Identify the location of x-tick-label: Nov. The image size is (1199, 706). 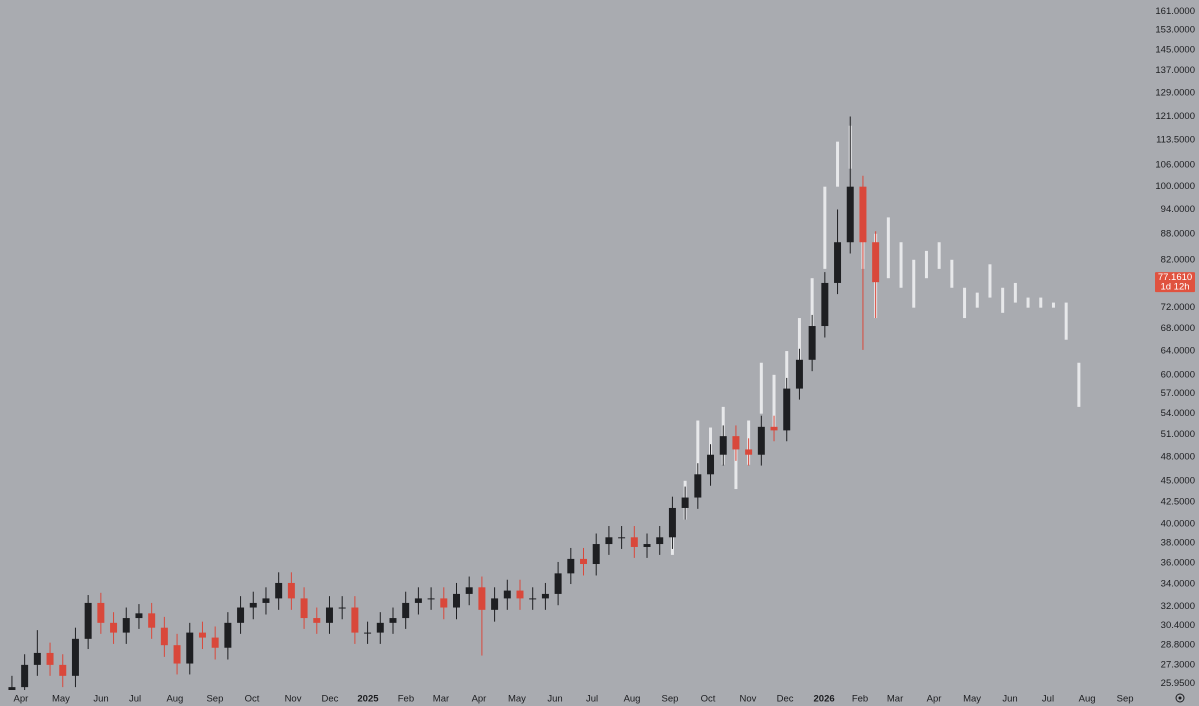
(293, 699).